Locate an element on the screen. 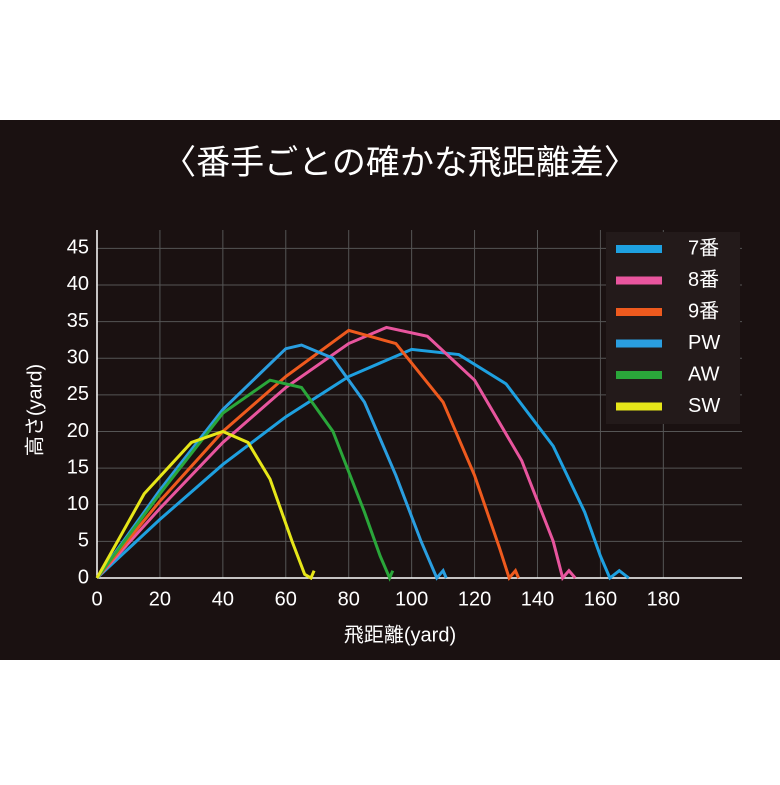 The height and width of the screenshot is (785, 780). x-tick-label: 100 is located at coordinates (411, 599).